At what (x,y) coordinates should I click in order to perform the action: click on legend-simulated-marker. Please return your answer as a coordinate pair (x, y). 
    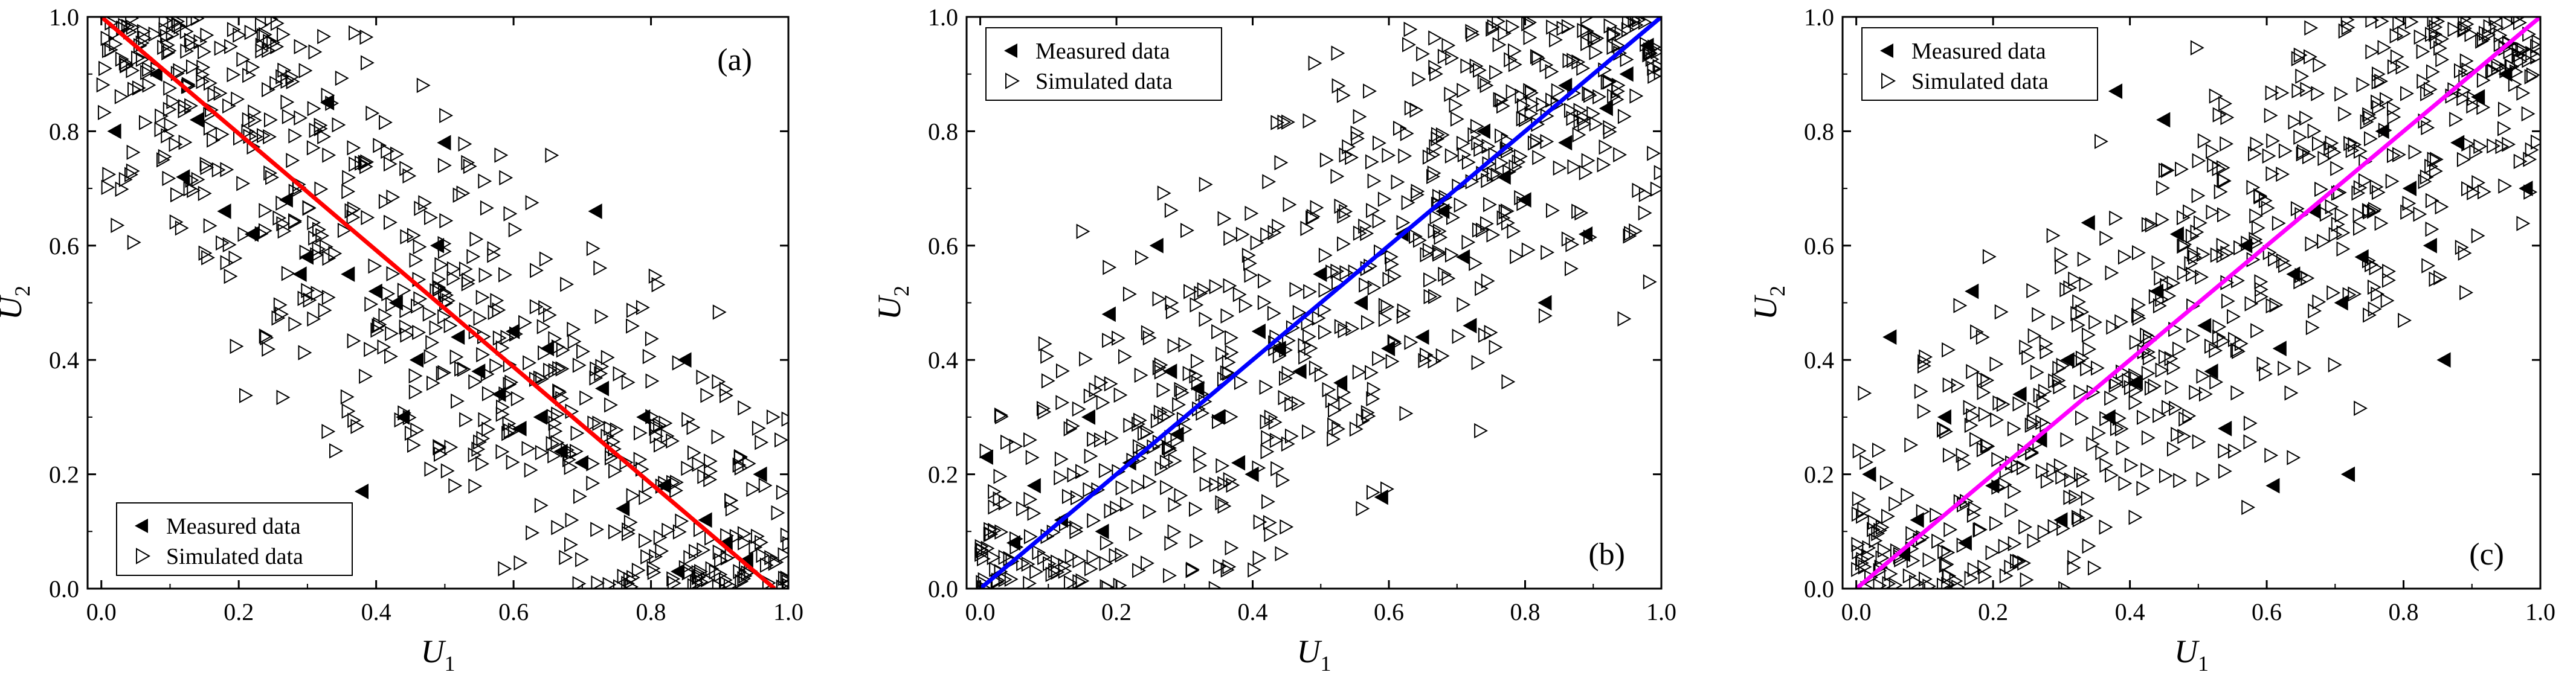
    Looking at the image, I should click on (1013, 80).